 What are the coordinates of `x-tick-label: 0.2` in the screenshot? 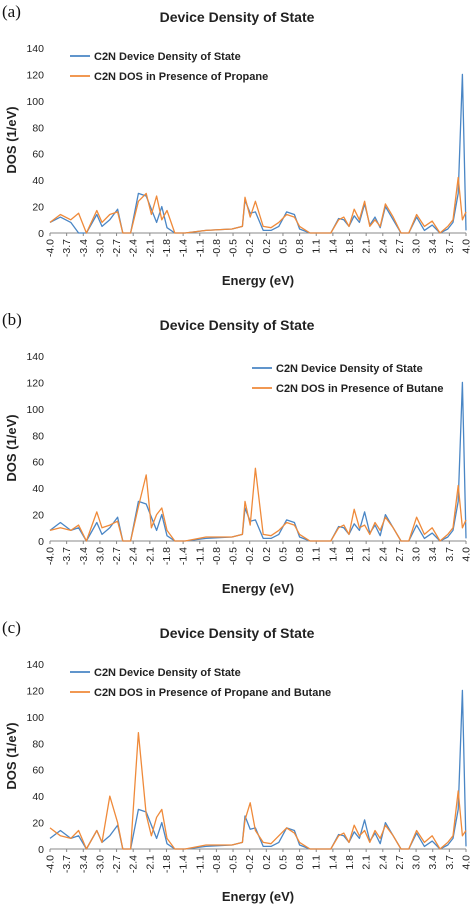 It's located at (267, 246).